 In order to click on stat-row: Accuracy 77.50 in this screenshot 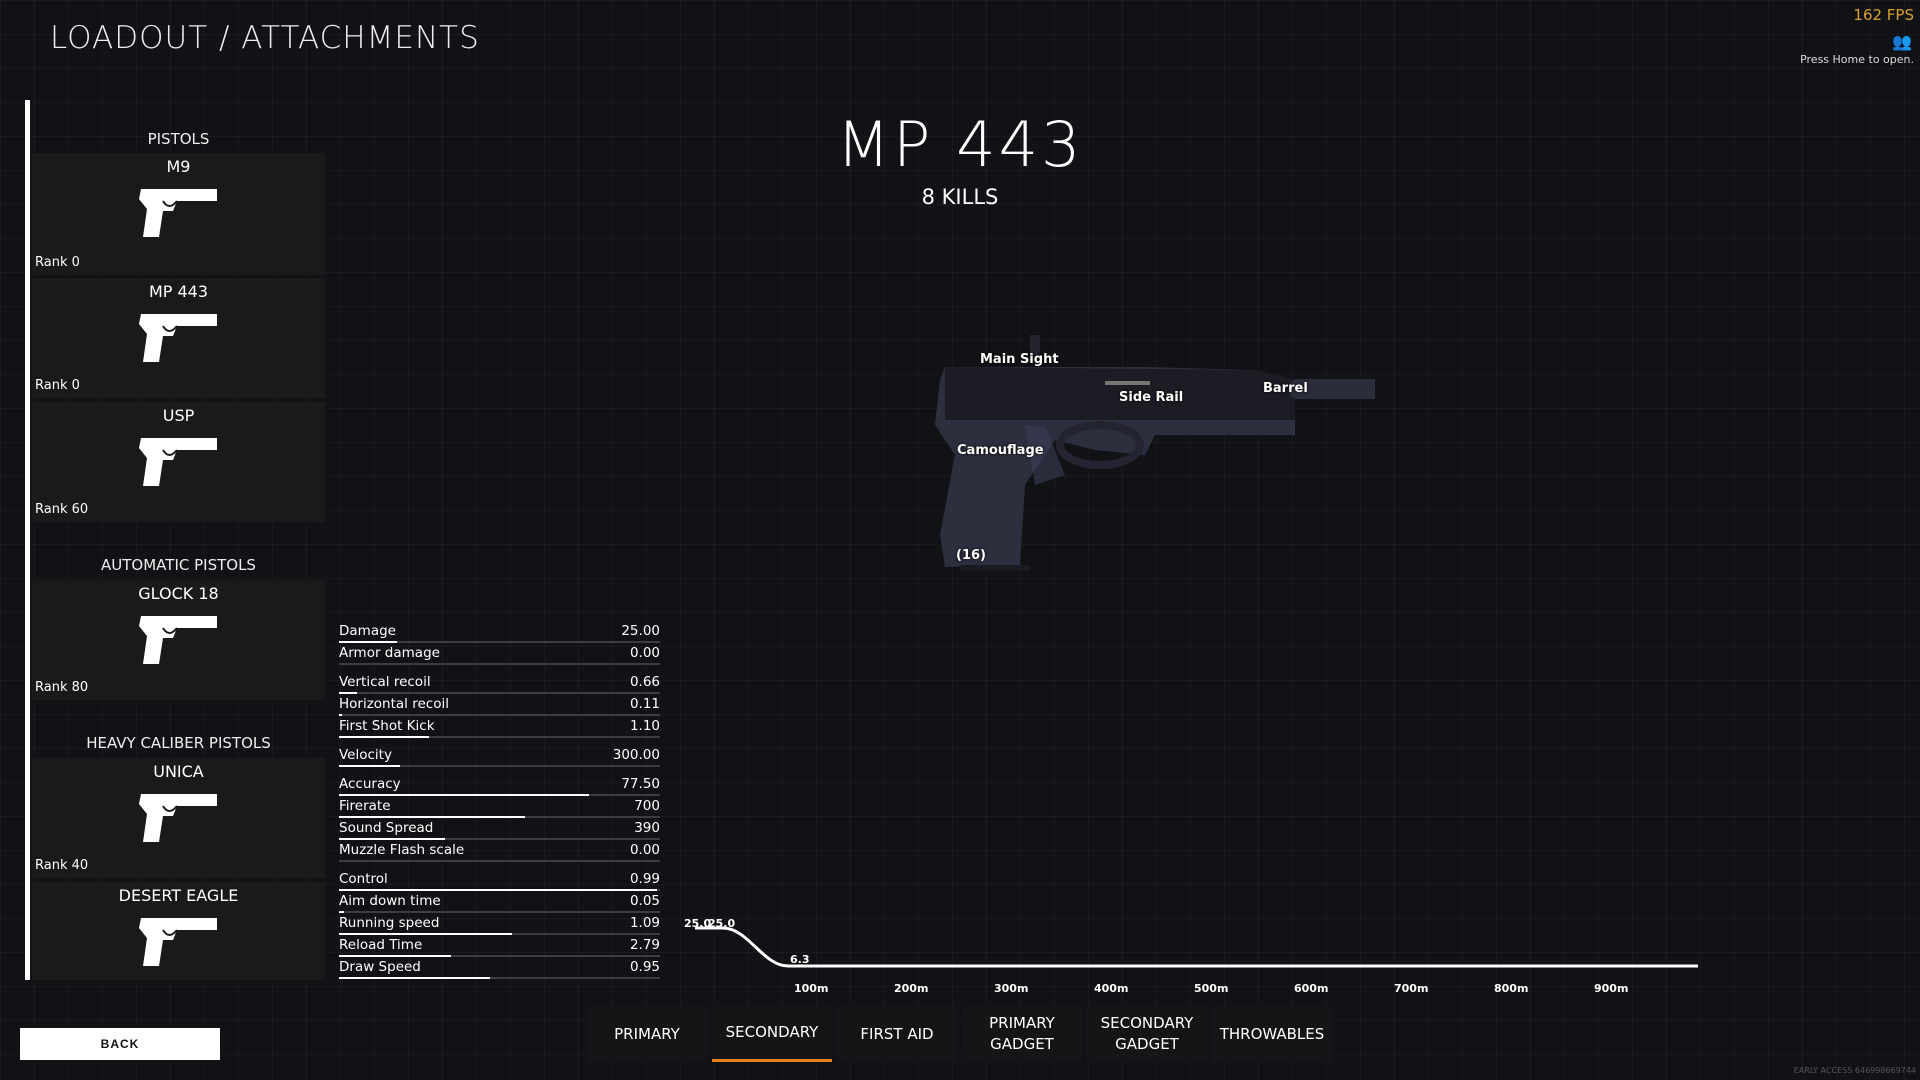, I will do `click(499, 786)`.